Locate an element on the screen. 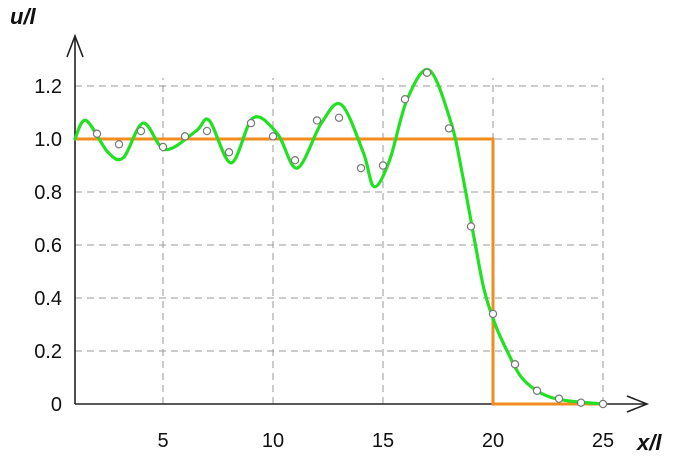  x-tick-label-20: 20 is located at coordinates (493, 441).